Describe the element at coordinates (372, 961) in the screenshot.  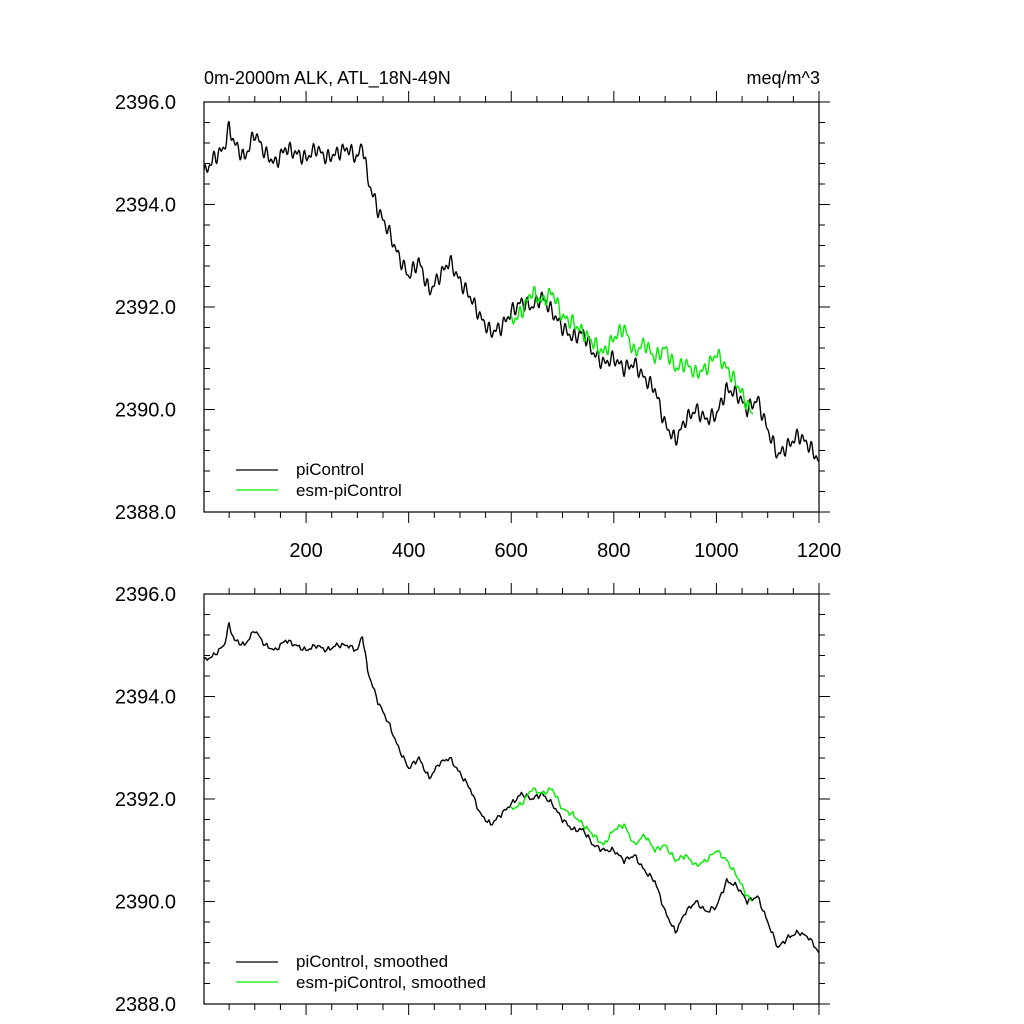
I see `legend-label-picontrol-smoothed: piControl, smoothed` at that location.